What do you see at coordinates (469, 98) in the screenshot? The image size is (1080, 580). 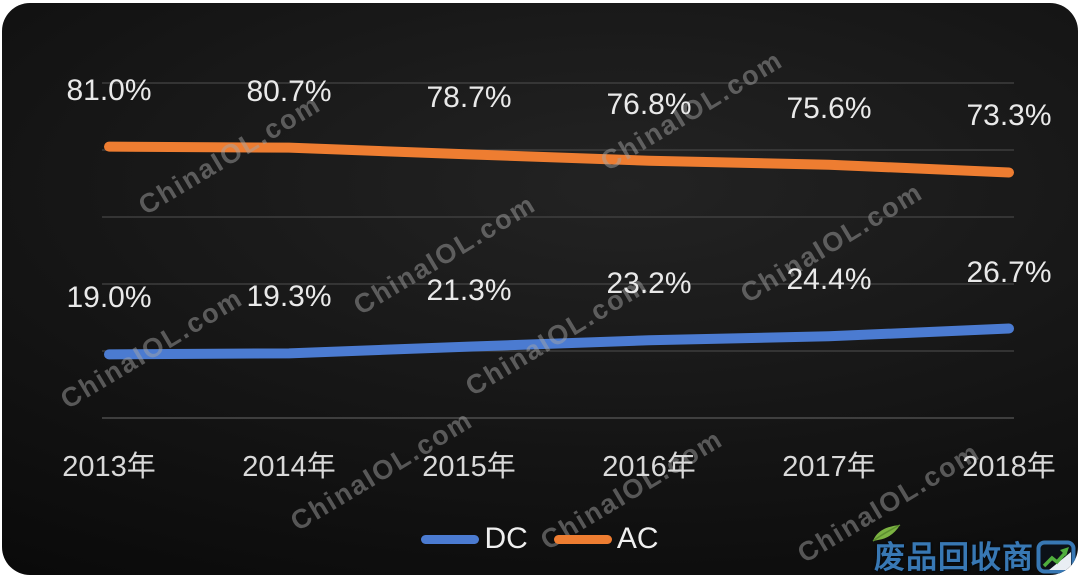 I see `data-label-ac-3: 78.7%` at bounding box center [469, 98].